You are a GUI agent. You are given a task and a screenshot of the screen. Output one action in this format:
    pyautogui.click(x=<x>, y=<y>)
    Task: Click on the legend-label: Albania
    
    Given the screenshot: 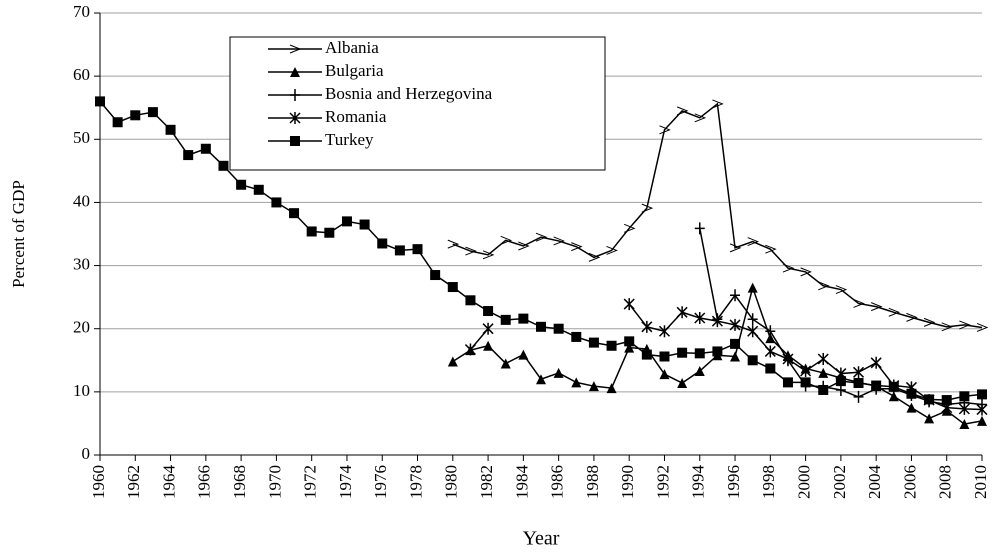 What is the action you would take?
    pyautogui.click(x=352, y=47)
    